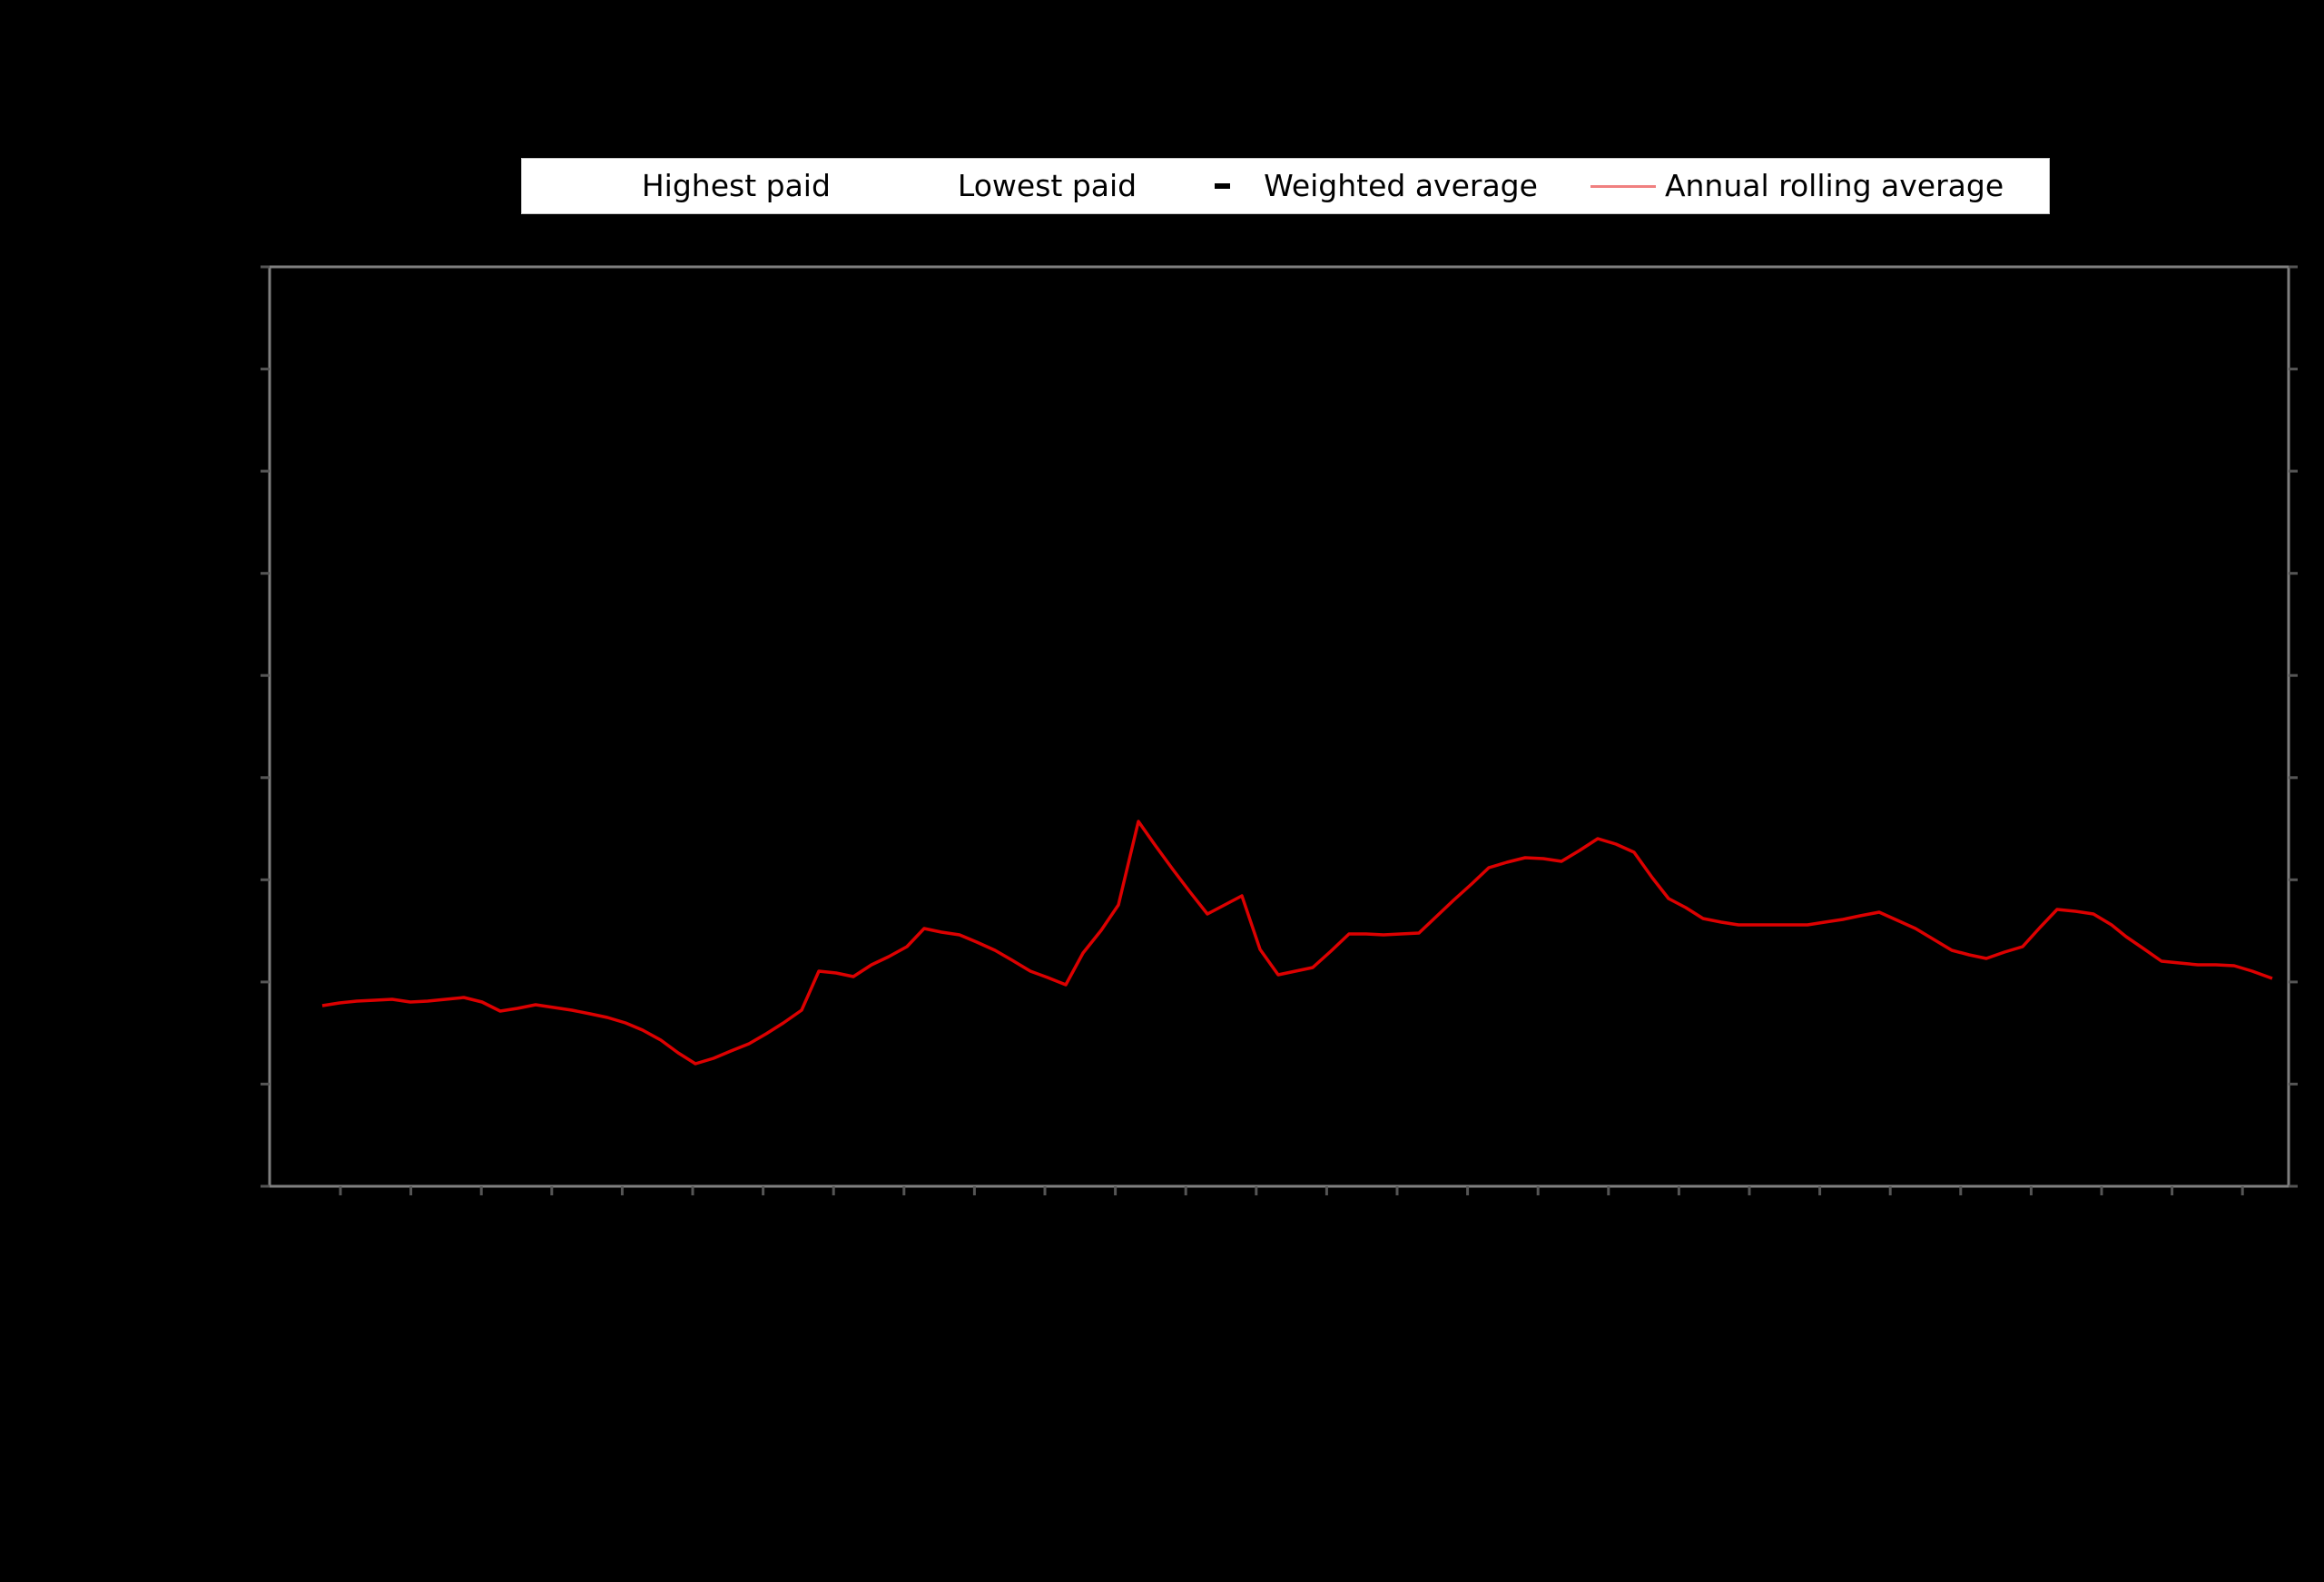 The image size is (2324, 1582). I want to click on legend-label-weighted-average: Weighted average, so click(1401, 185).